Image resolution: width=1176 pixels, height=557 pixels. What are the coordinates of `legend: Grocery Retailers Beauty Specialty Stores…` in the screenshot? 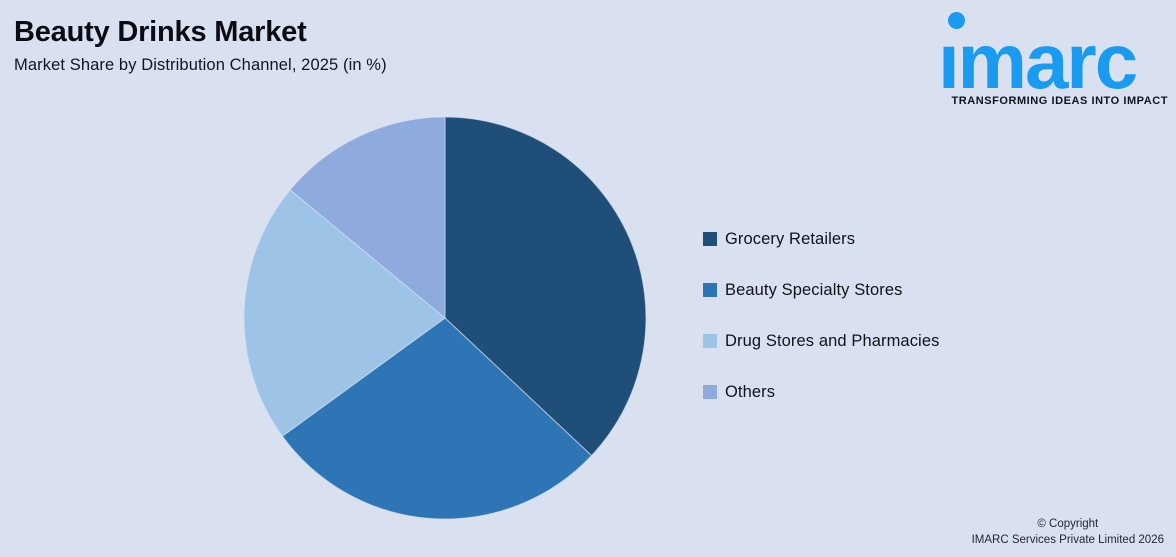 It's located at (821, 315).